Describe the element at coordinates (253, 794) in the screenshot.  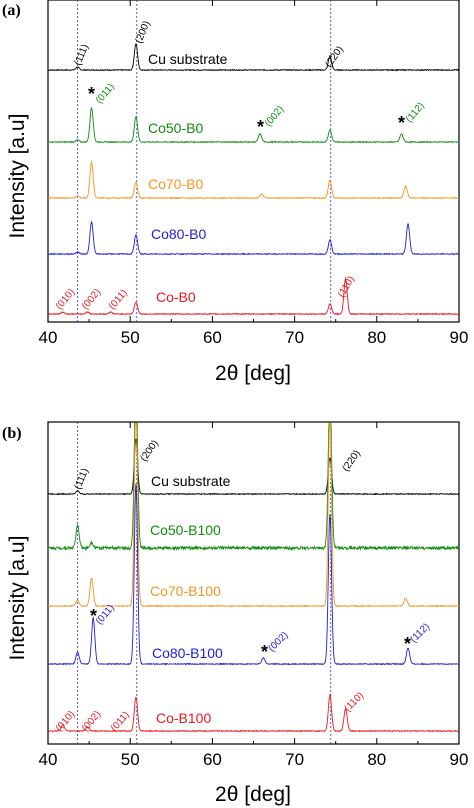
I see `panel-b-x-title: 2θ [deg]` at that location.